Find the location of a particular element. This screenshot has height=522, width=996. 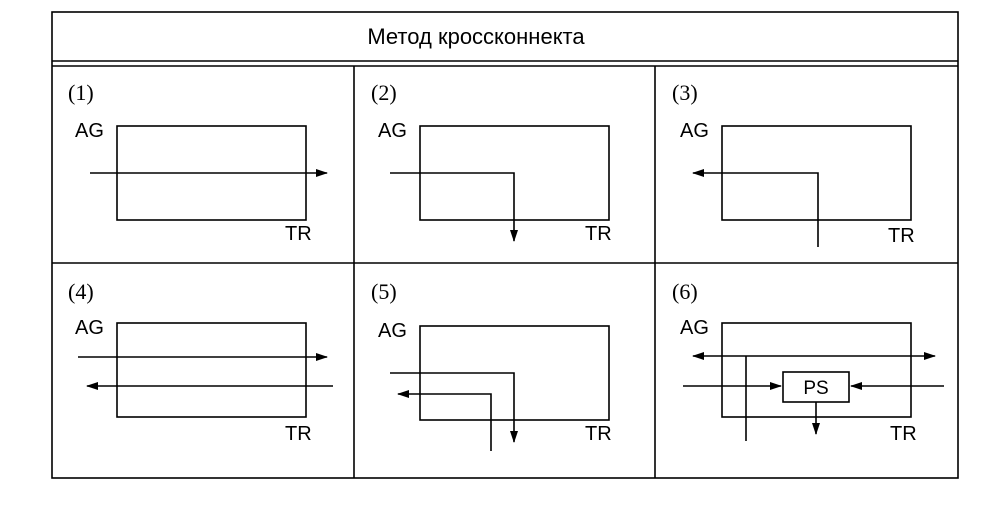

path-arrow-down is located at coordinates (454, 407).